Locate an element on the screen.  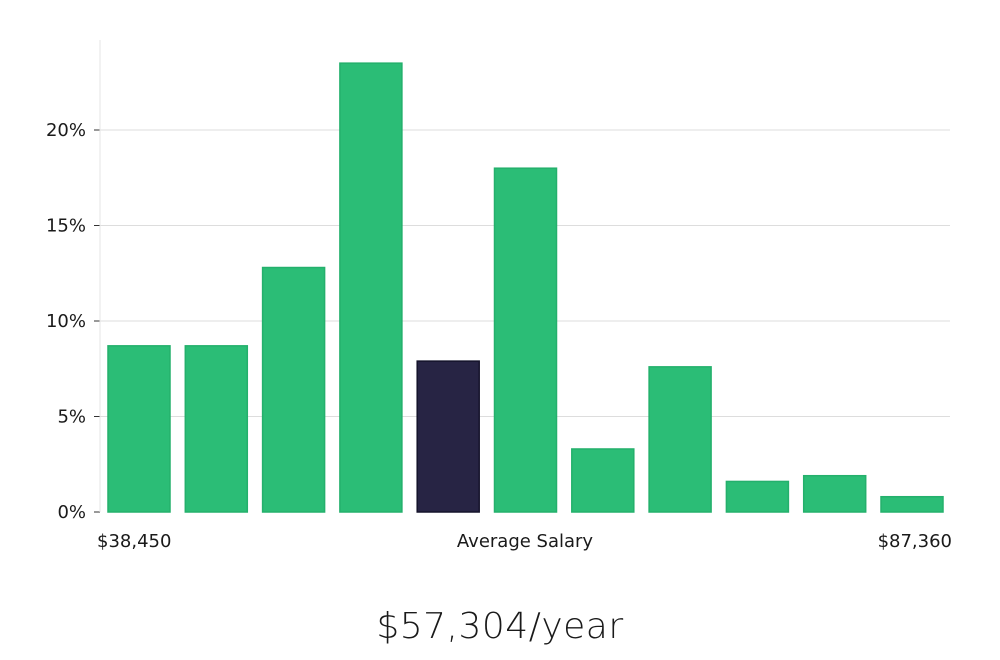
y-tick-label: 0% is located at coordinates (71, 512).